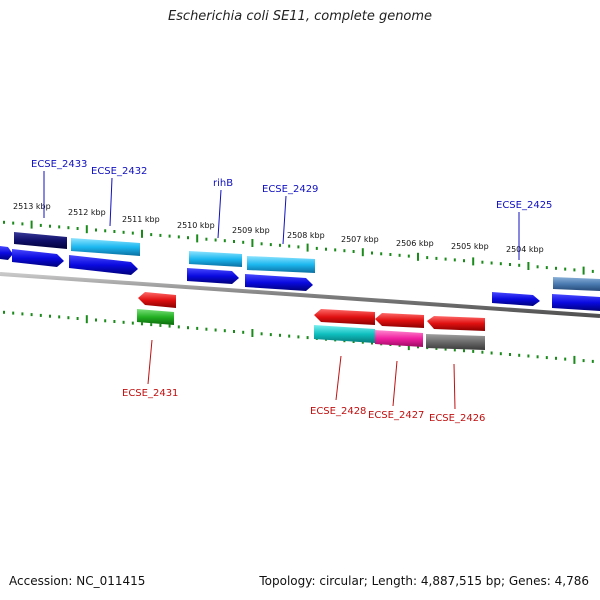 The height and width of the screenshot is (600, 600). I want to click on gene-label: ECSE_2428, so click(338, 411).